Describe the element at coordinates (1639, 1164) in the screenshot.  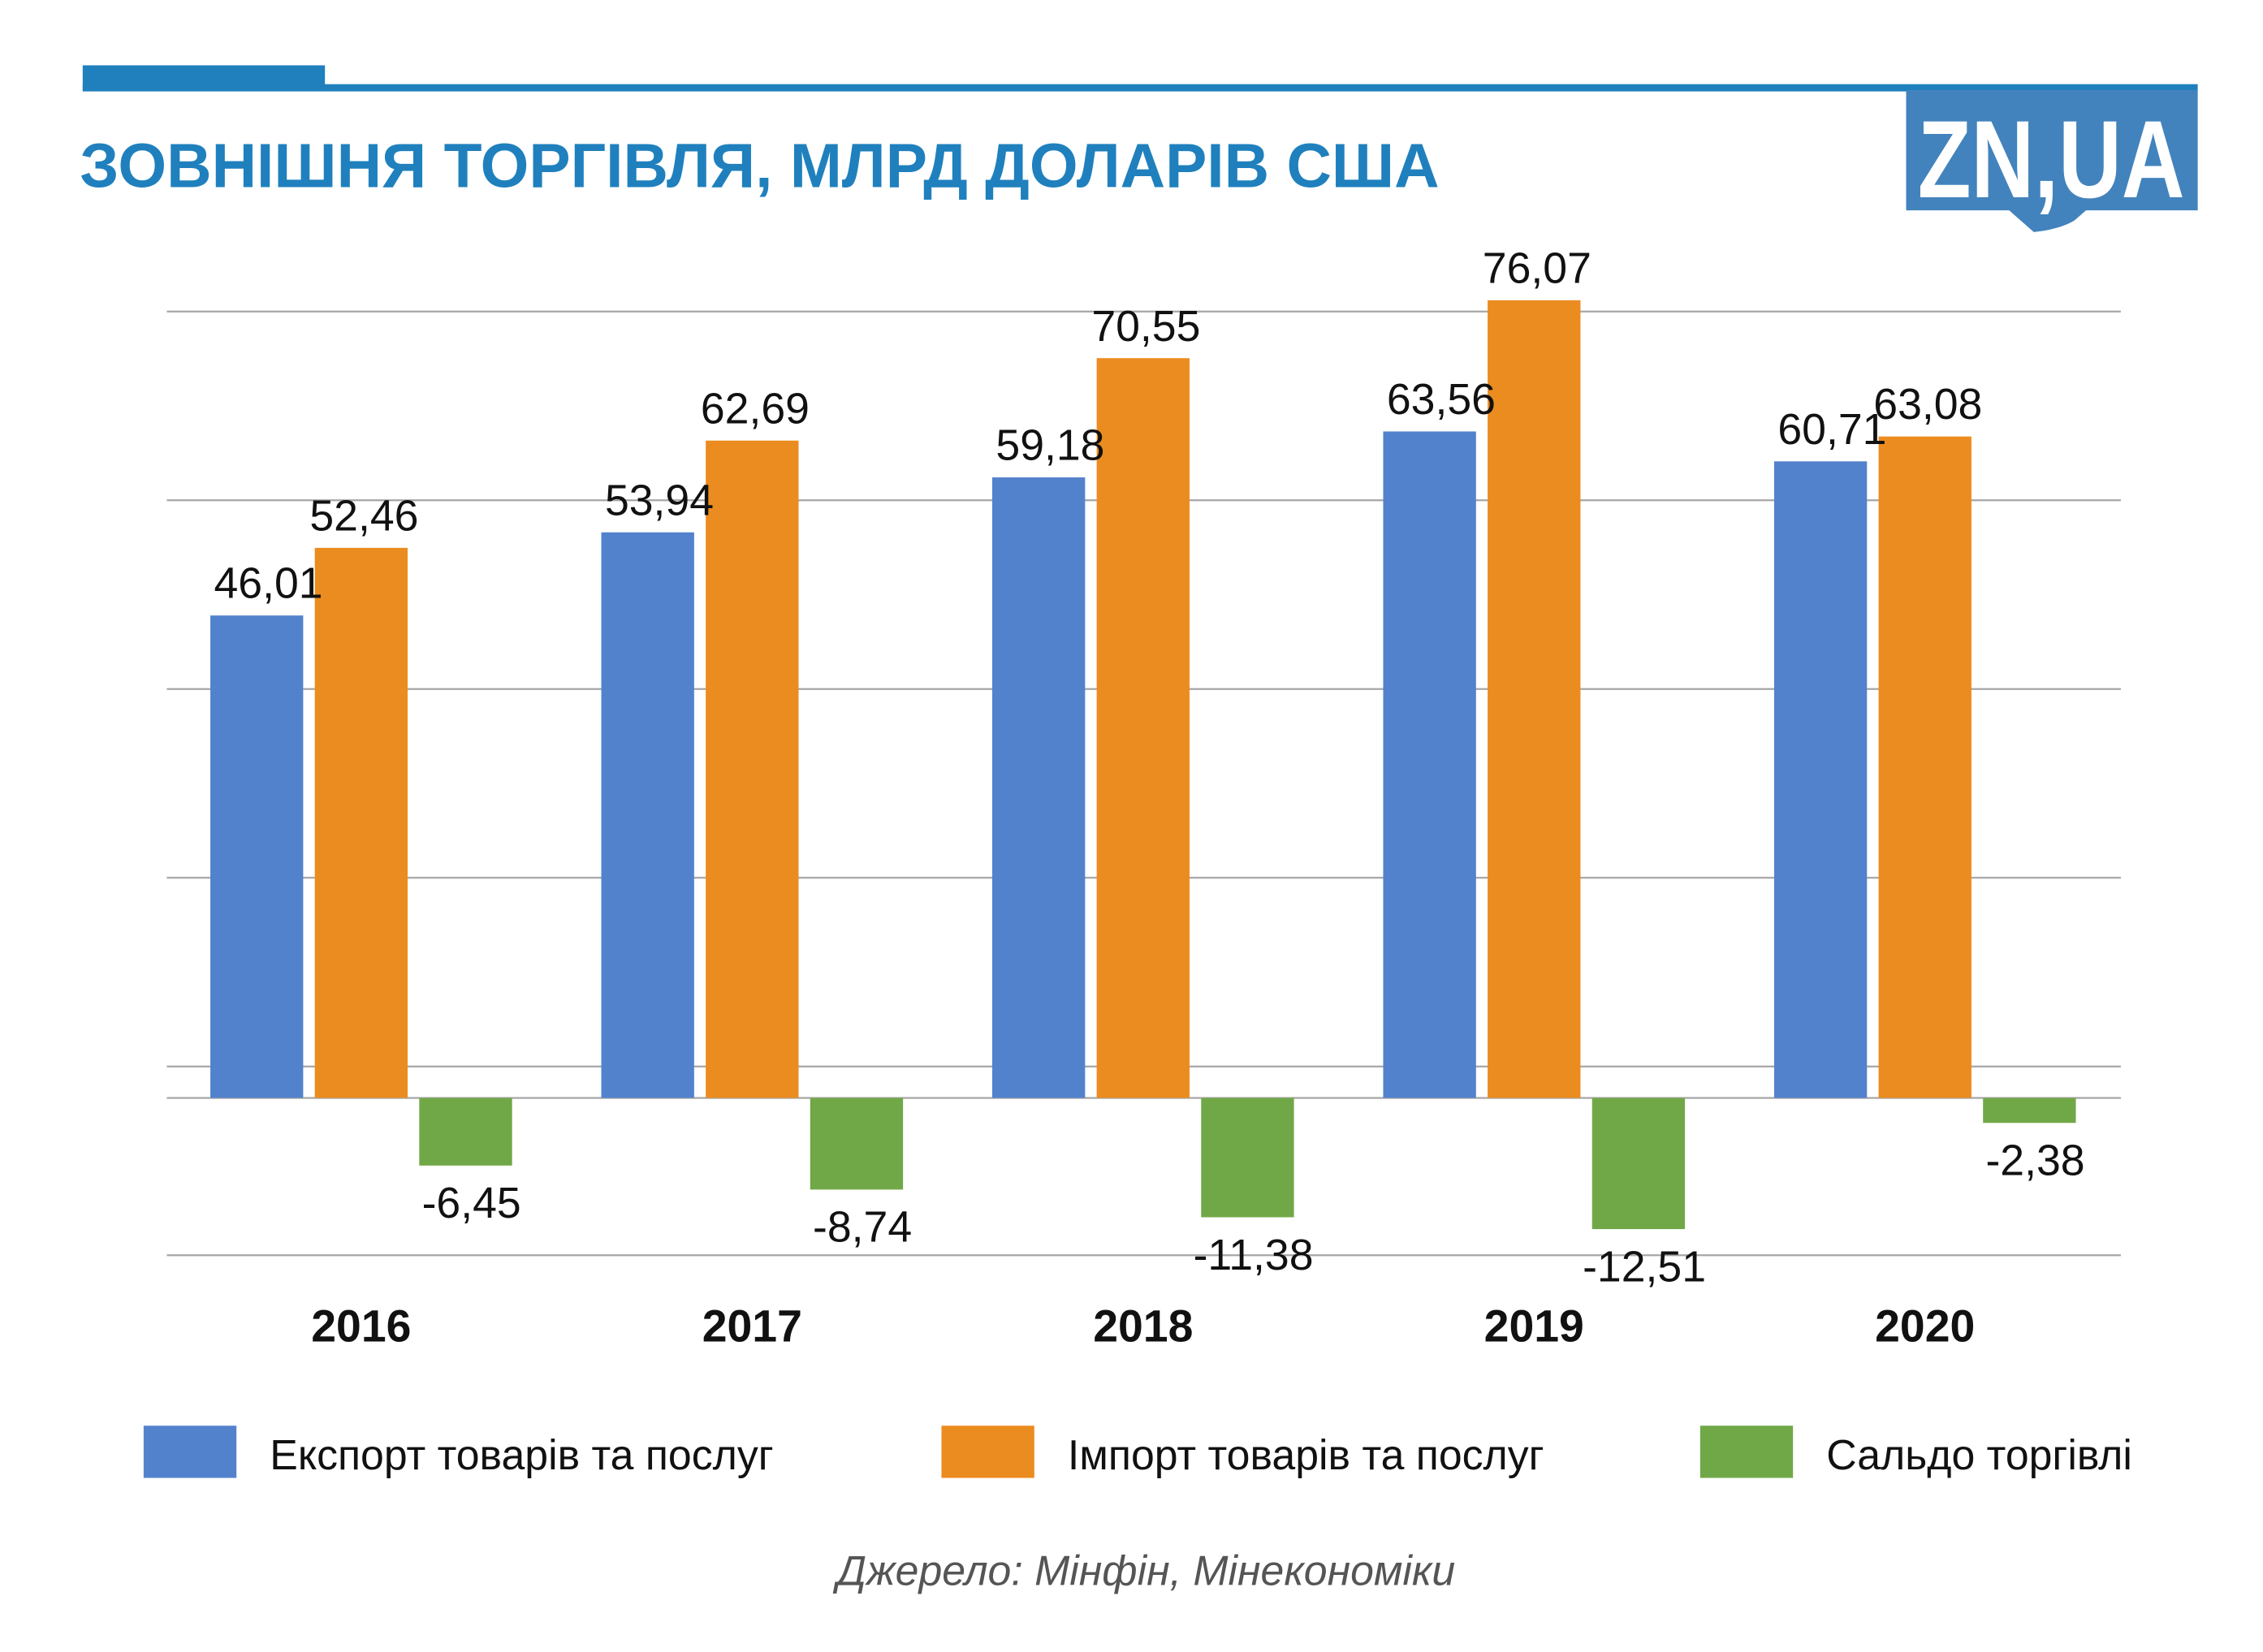
I see `bar-balance-2019` at that location.